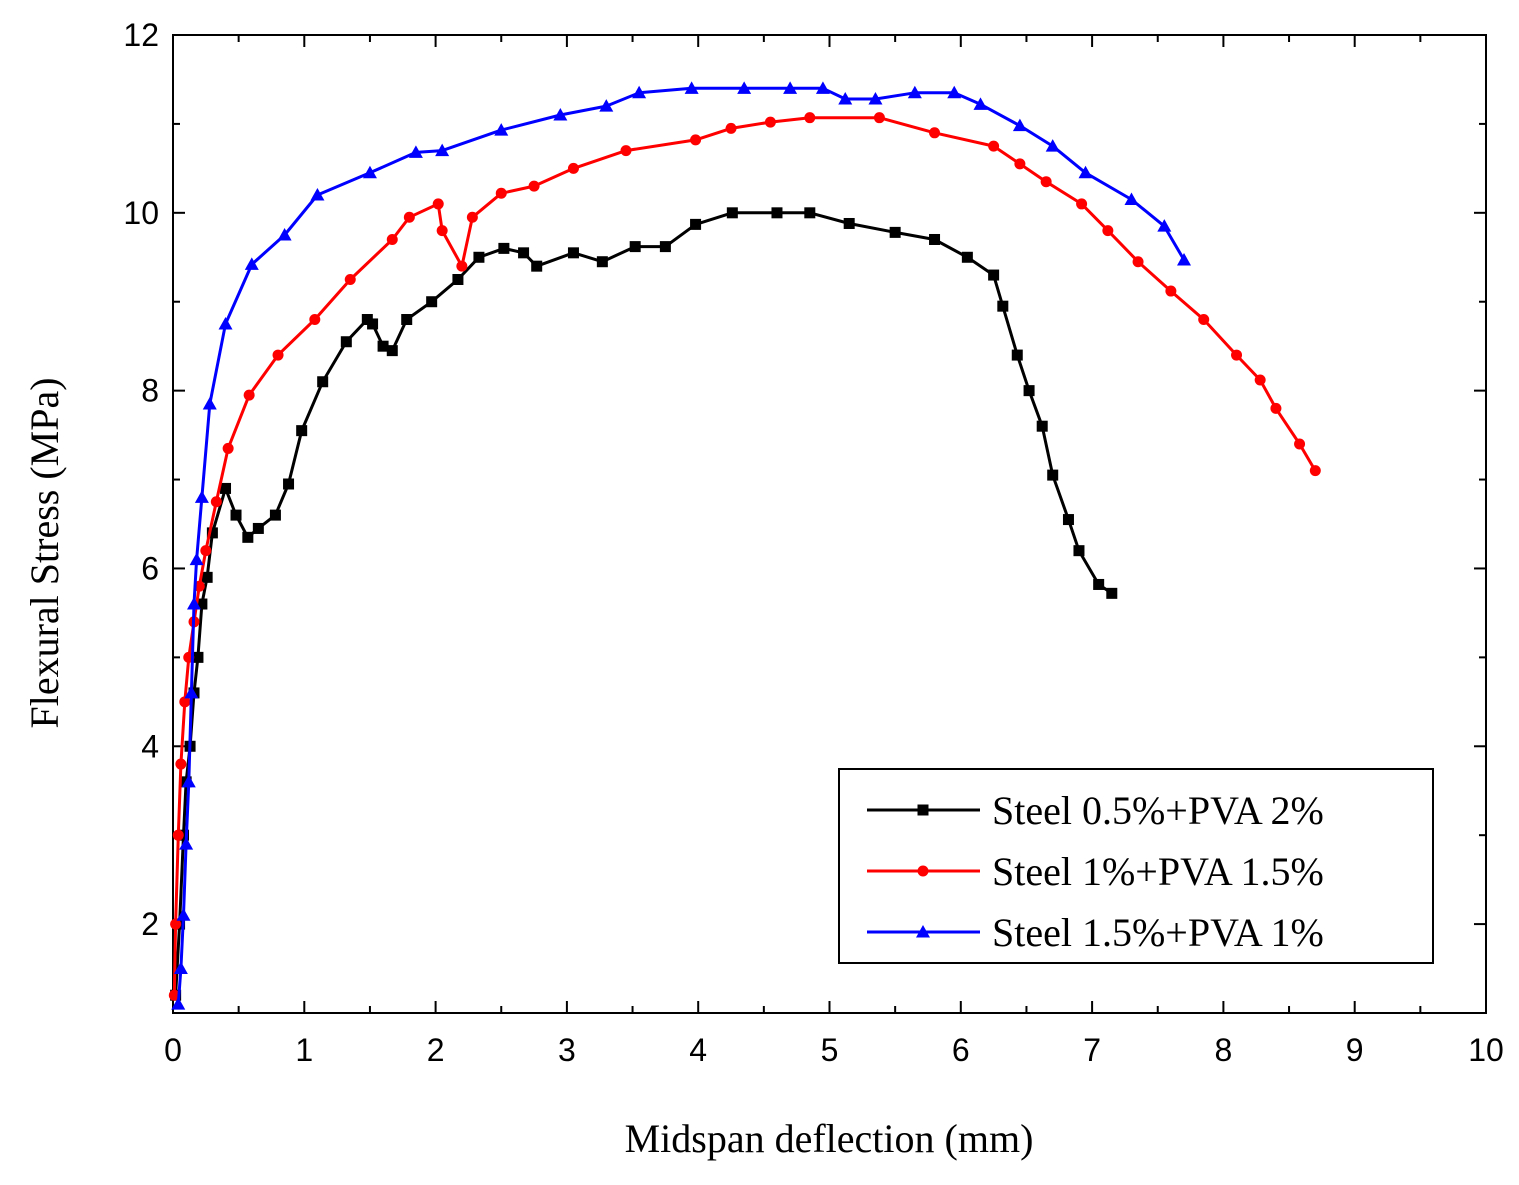  I want to click on y-tick-label: 6, so click(150, 568).